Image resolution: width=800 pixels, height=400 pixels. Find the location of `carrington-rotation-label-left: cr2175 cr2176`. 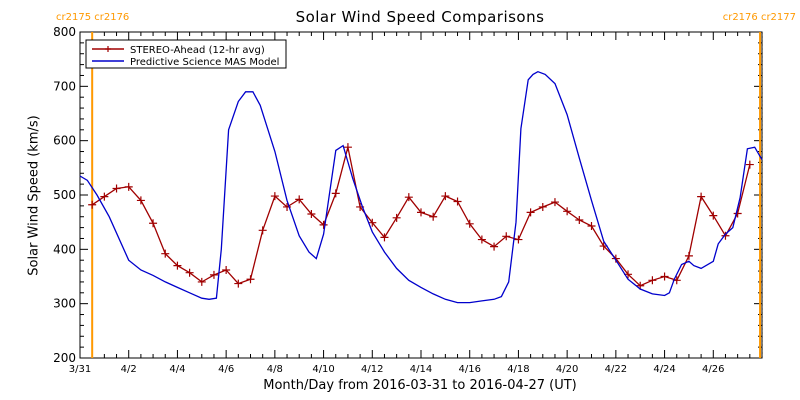

carrington-rotation-label-left: cr2175 cr2176 is located at coordinates (93, 17).